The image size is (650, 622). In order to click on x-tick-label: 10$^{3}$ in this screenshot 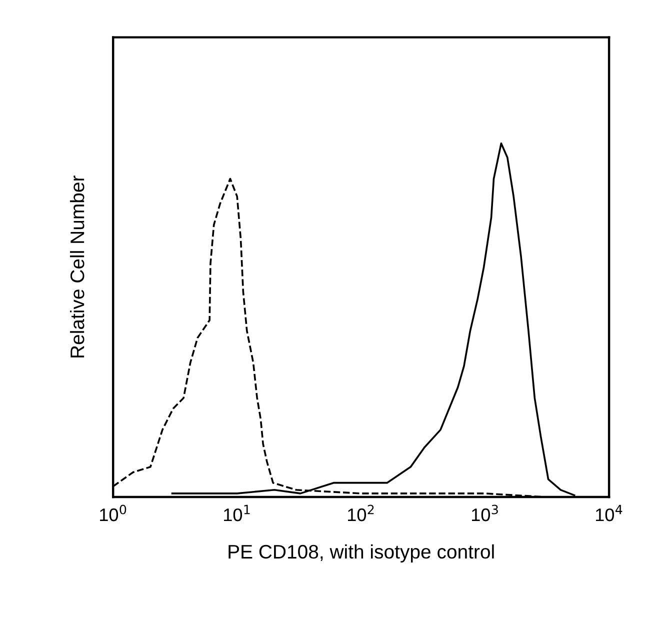, I will do `click(485, 513)`.